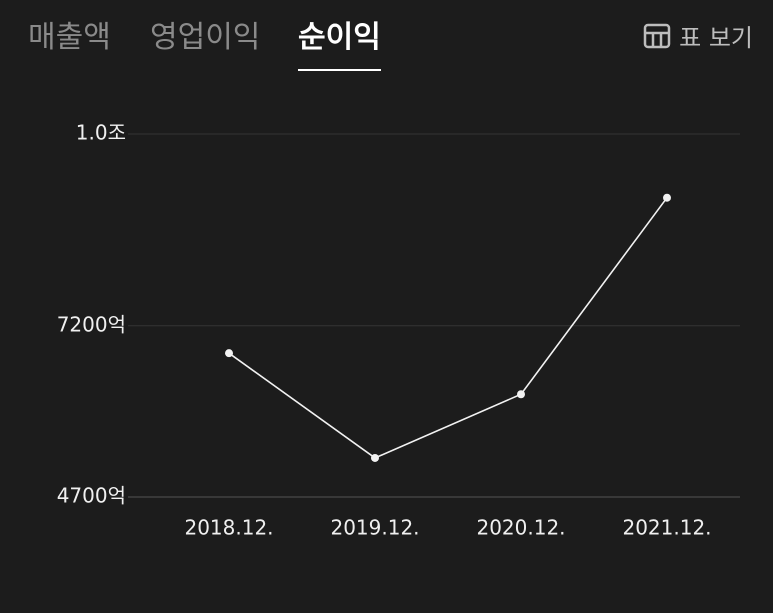 Image resolution: width=773 pixels, height=613 pixels. I want to click on tab: 매출액, so click(69, 37).